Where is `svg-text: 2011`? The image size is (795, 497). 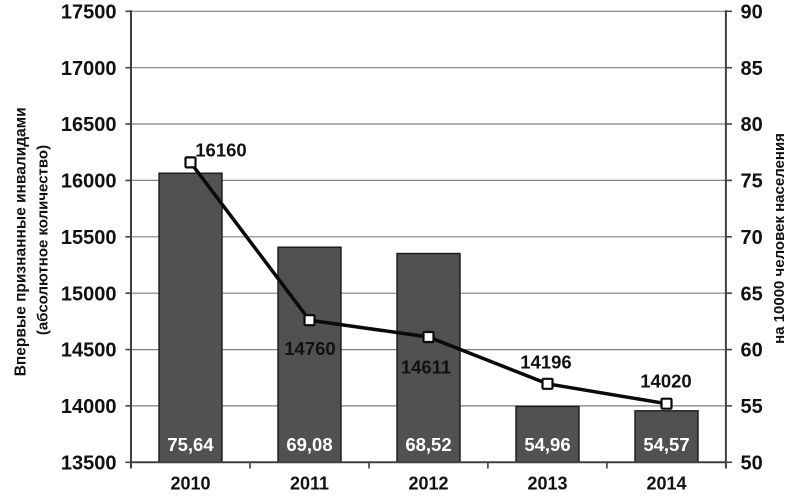 svg-text: 2011 is located at coordinates (309, 484).